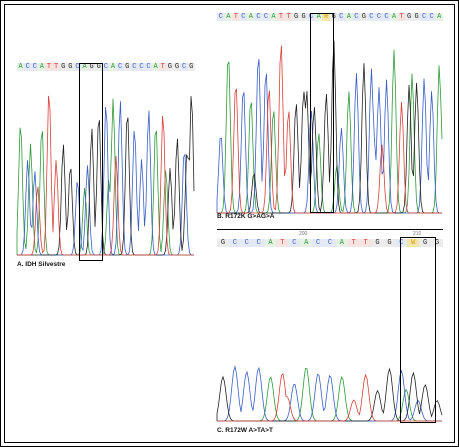 The image size is (459, 447). What do you see at coordinates (245, 430) in the screenshot?
I see `panel-c-caption: C. R172W A>TA>T` at bounding box center [245, 430].